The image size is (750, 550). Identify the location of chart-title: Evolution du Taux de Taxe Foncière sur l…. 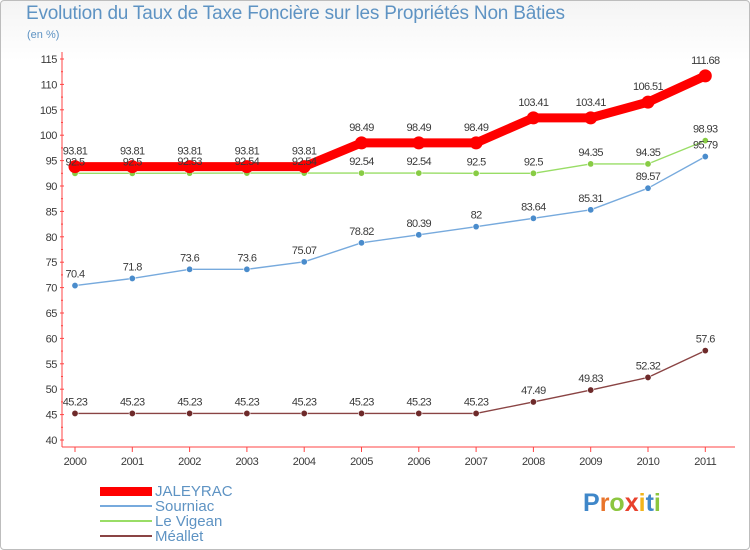
(295, 13).